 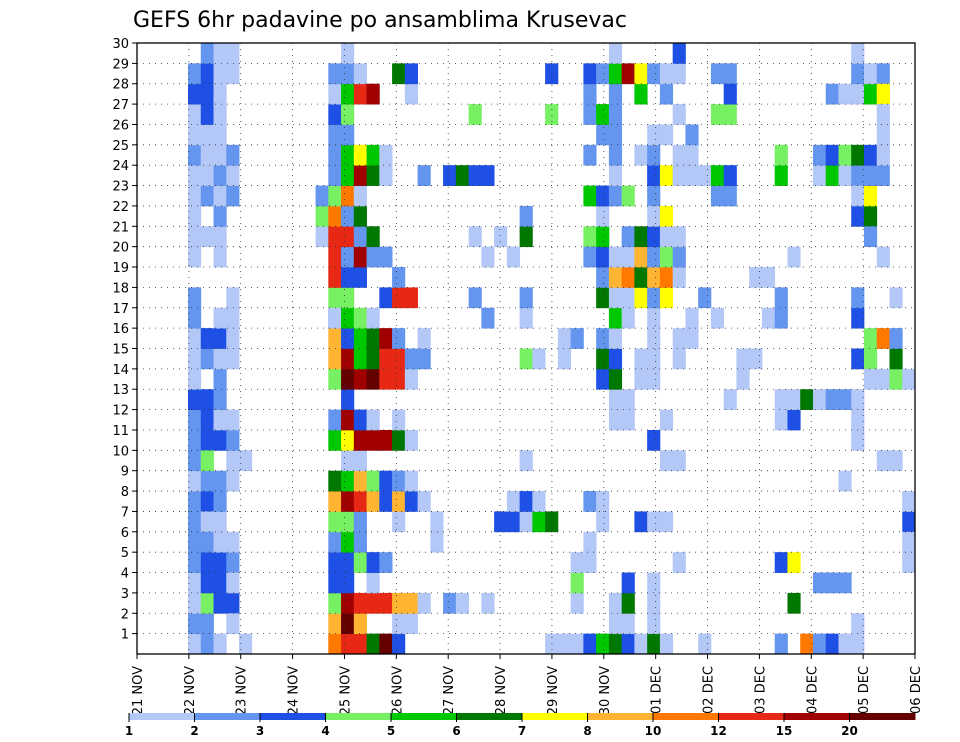 I want to click on colorbar-label: 7, so click(x=522, y=731).